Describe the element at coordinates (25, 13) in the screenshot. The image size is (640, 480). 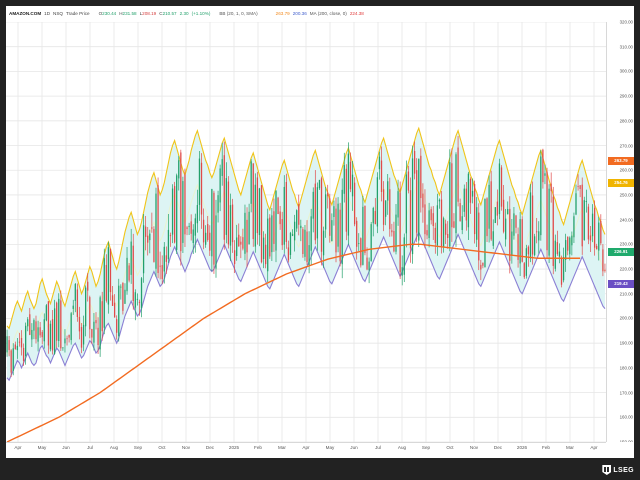
I see `legend-symbol: AMAZON.COM` at that location.